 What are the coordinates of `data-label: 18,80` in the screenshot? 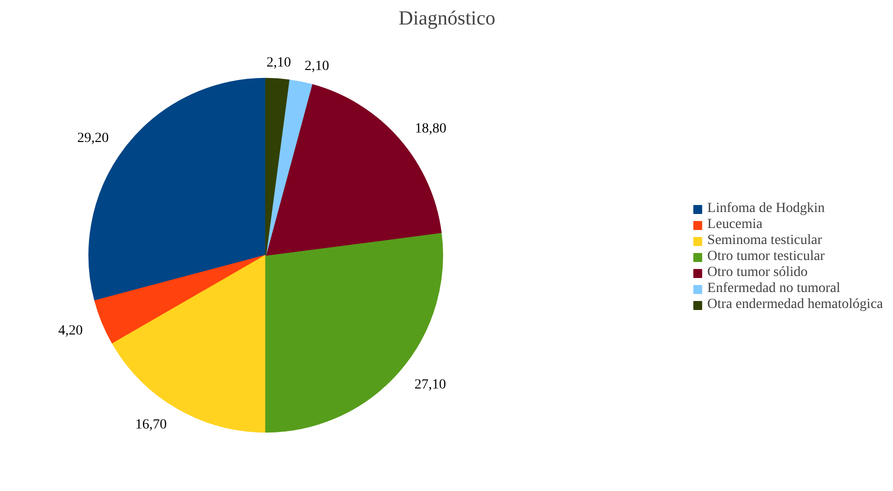 It's located at (430, 128).